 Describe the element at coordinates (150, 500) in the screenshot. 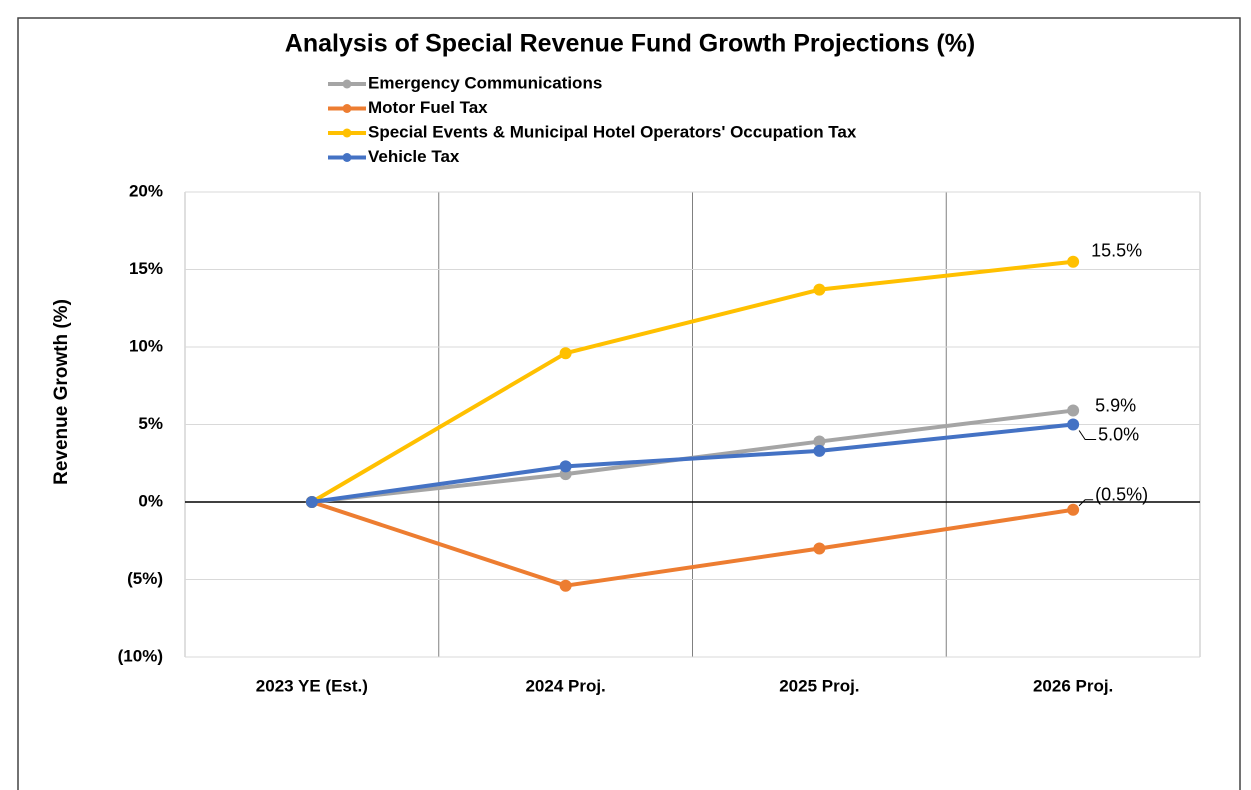

I see `y-tick-label: 0%` at that location.